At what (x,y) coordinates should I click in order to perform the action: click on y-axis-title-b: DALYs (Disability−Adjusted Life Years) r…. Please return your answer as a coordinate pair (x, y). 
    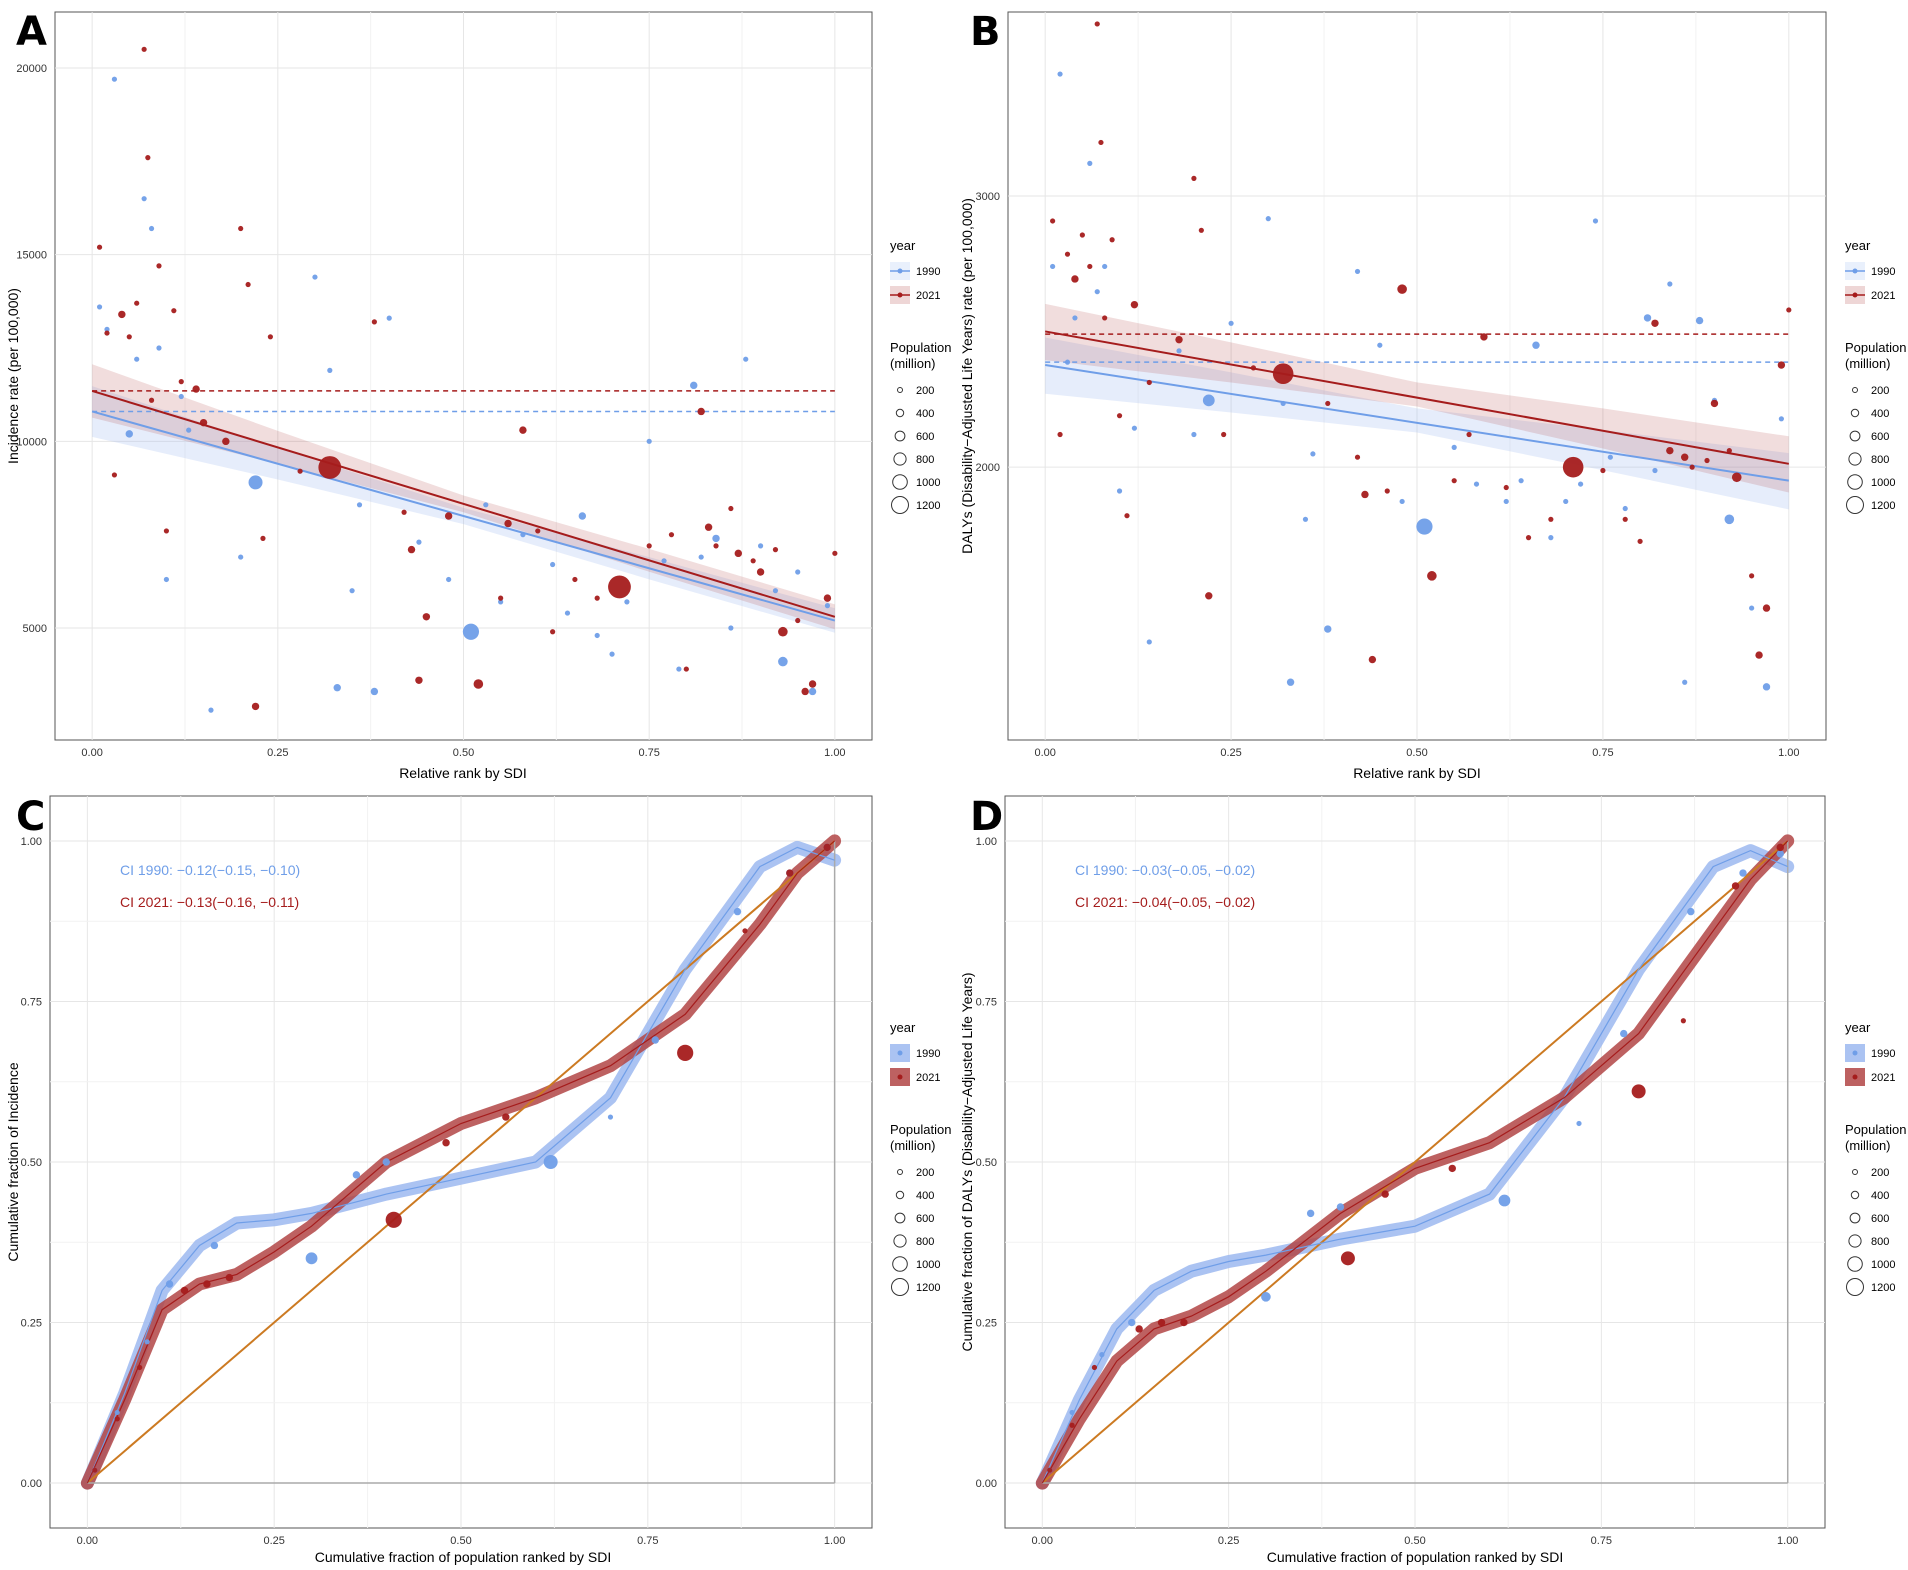
    Looking at the image, I should click on (967, 376).